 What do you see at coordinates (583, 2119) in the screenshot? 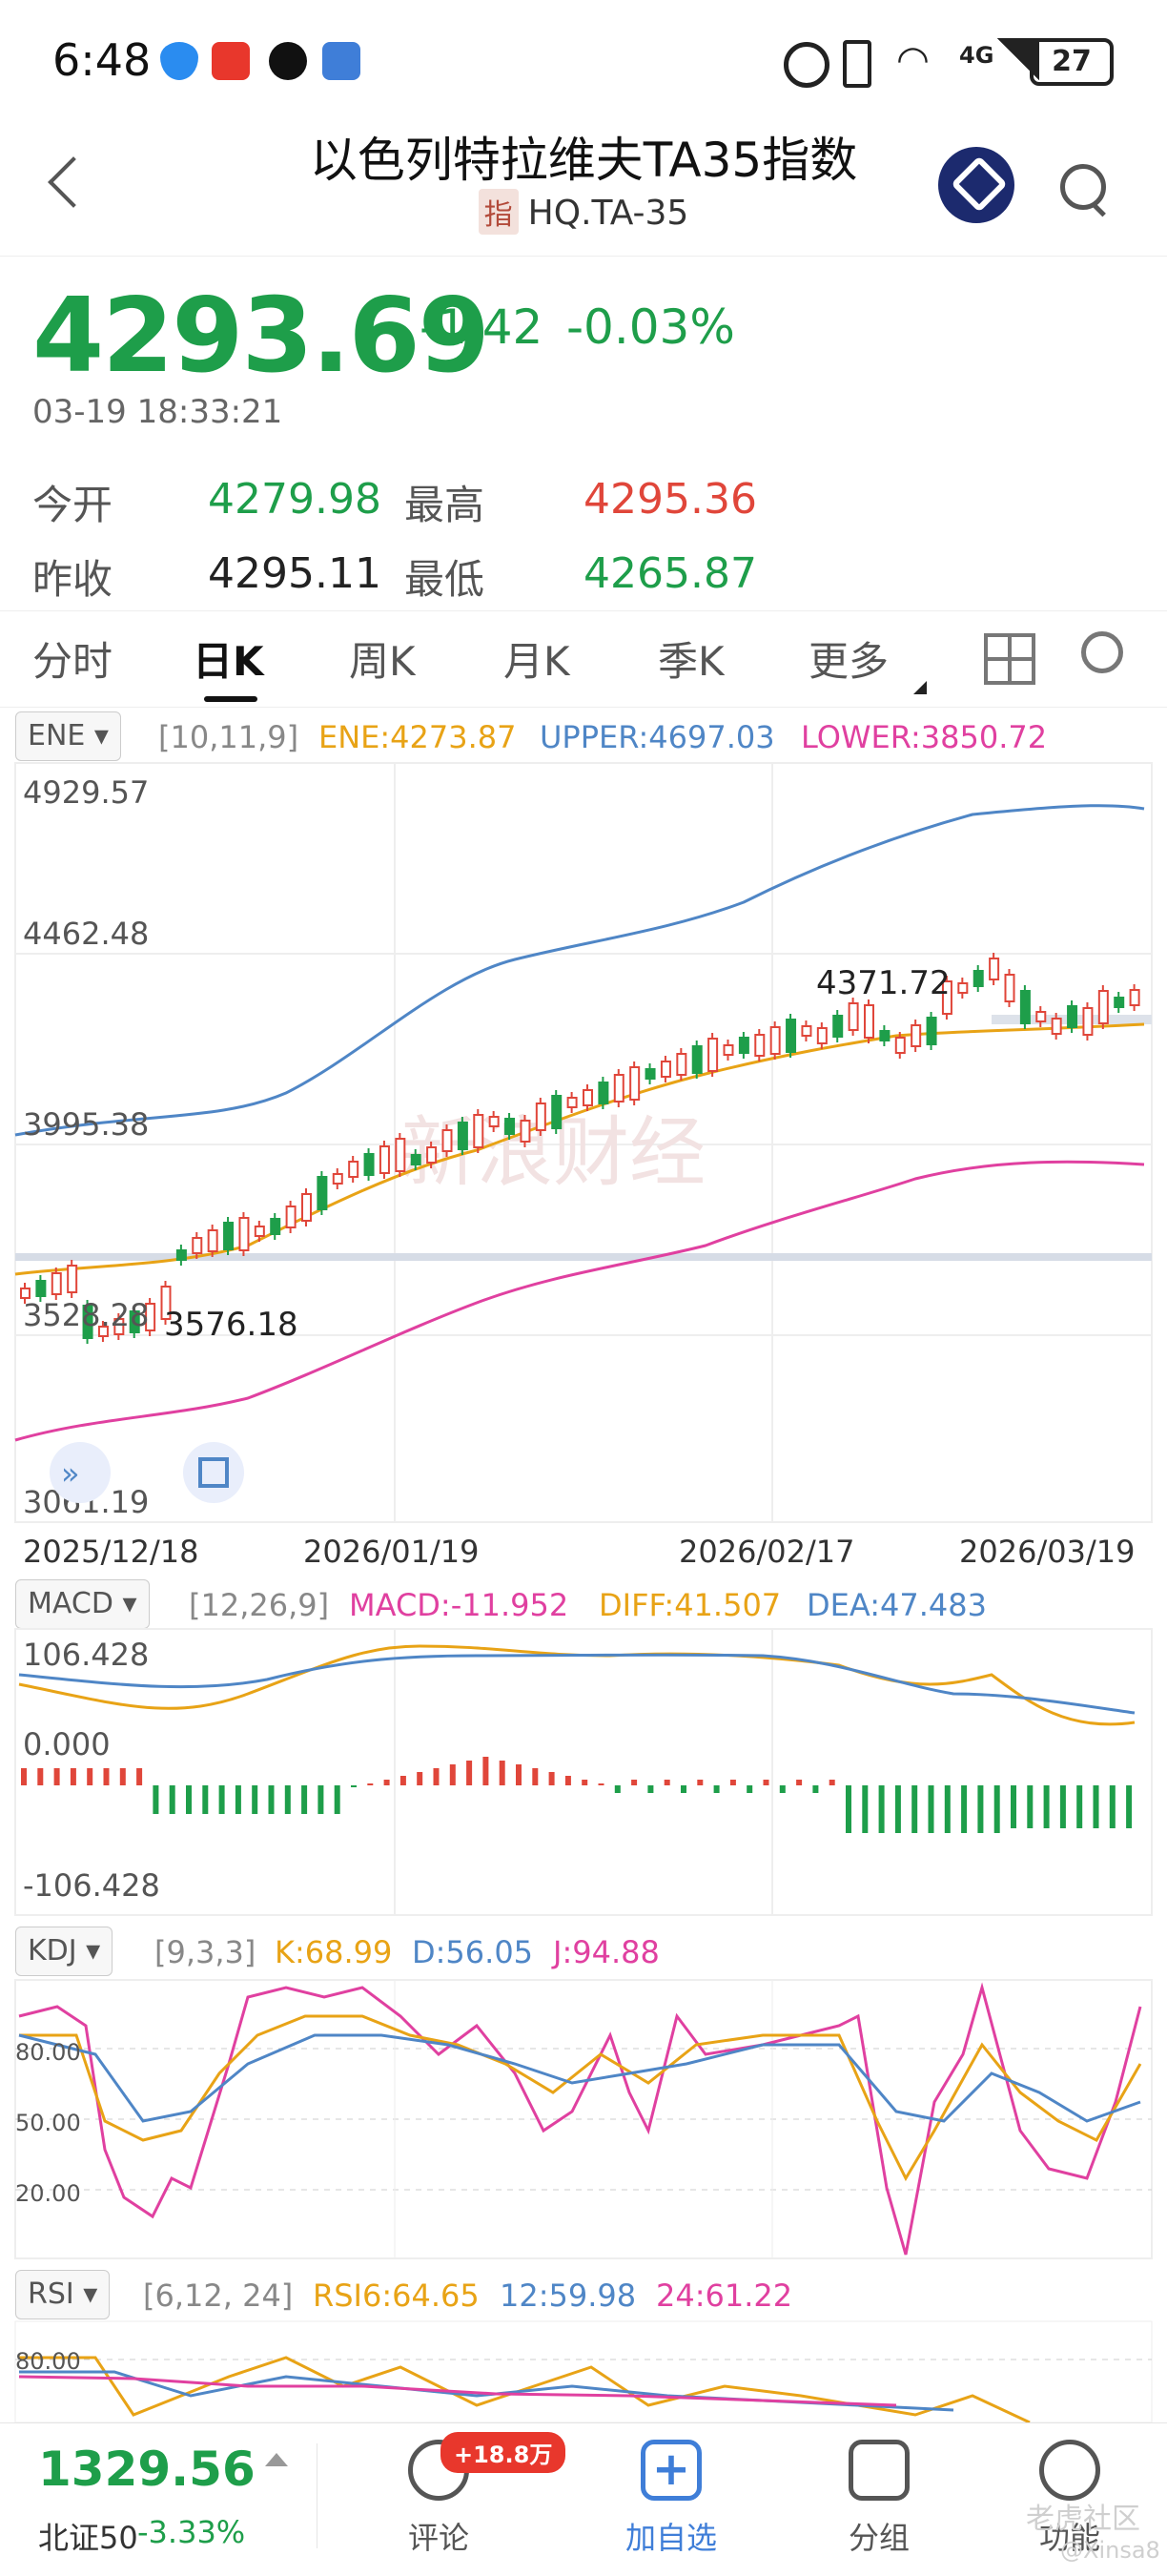
I see `kdj-chart: 80.00 50.00 20.00` at bounding box center [583, 2119].